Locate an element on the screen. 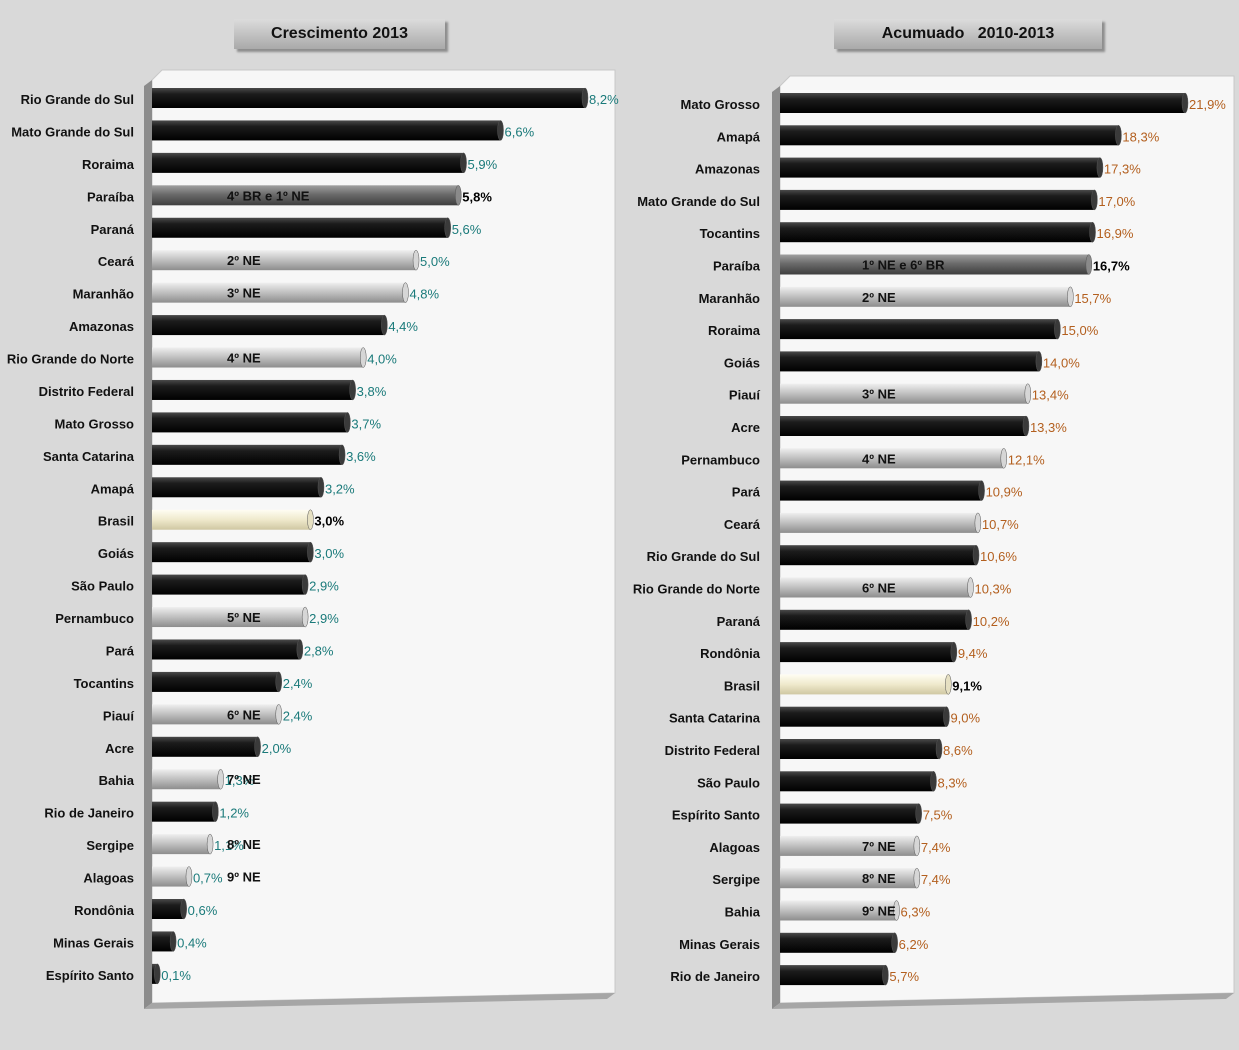 This screenshot has width=1239, height=1050. value-label: 3,0% is located at coordinates (329, 521).